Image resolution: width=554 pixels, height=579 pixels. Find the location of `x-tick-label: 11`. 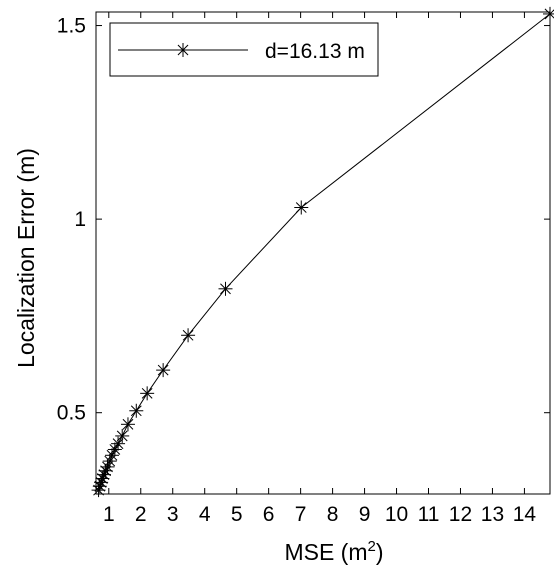

x-tick-label: 11 is located at coordinates (429, 514).